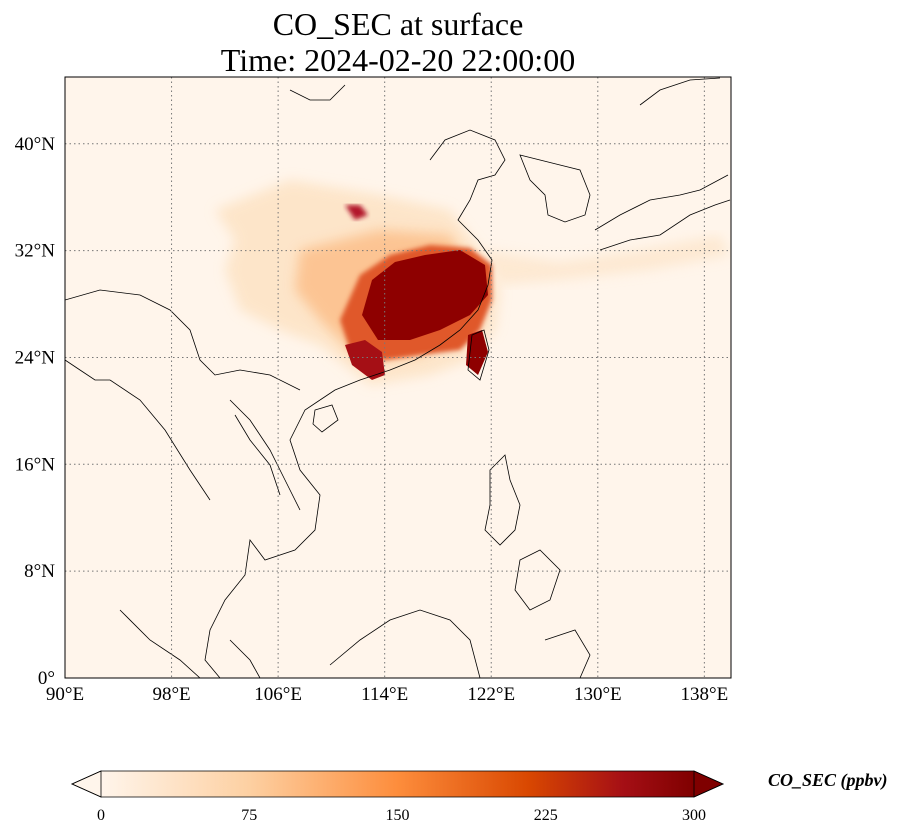  I want to click on map-time-subtitle: Time: 2024-02-20 22:00:00, so click(398, 60).